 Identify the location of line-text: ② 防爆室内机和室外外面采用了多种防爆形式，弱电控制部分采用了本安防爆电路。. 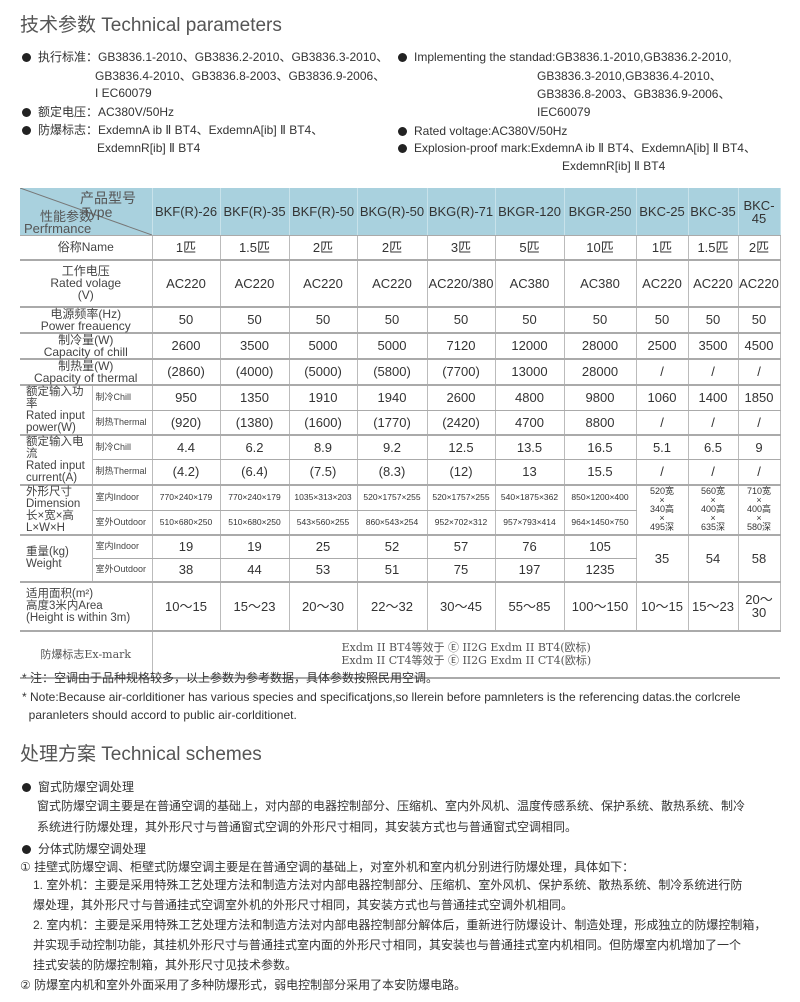
(243, 985).